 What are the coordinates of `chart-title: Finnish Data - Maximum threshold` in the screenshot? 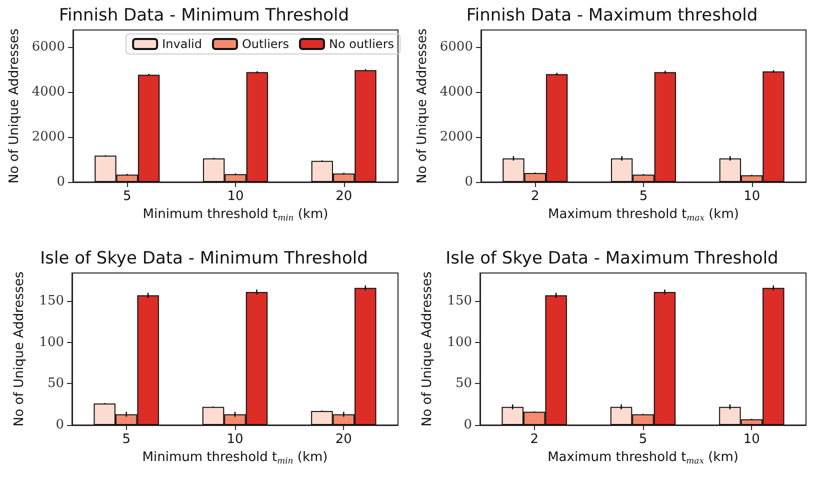 It's located at (612, 16).